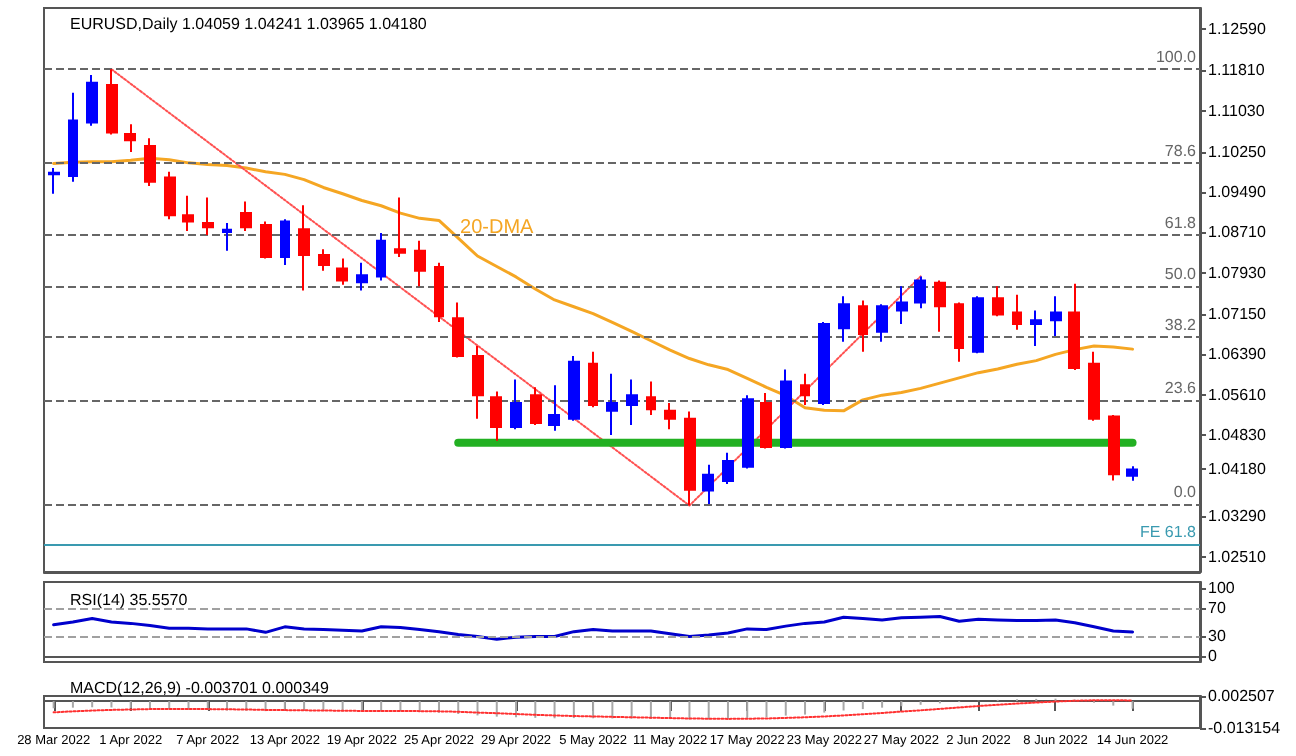  I want to click on y-tick-label: 0.002507, so click(1242, 696).